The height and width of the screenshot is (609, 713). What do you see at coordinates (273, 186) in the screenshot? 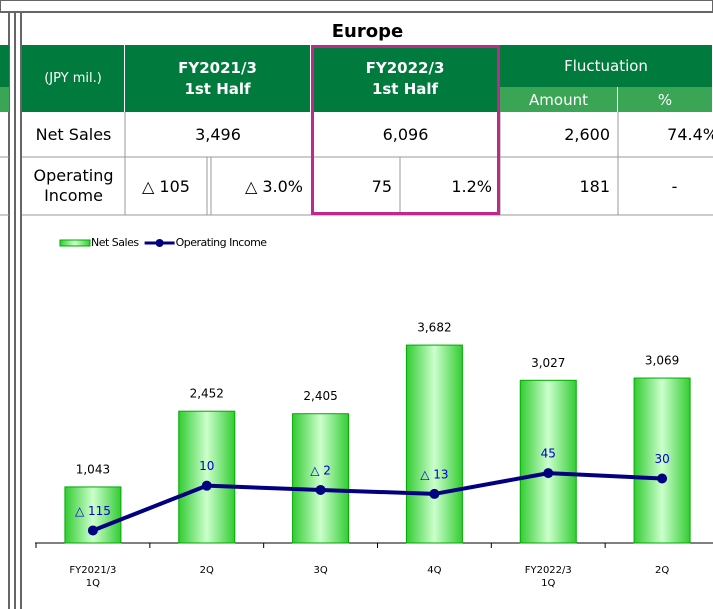
I see `cell: △ 3.0%` at bounding box center [273, 186].